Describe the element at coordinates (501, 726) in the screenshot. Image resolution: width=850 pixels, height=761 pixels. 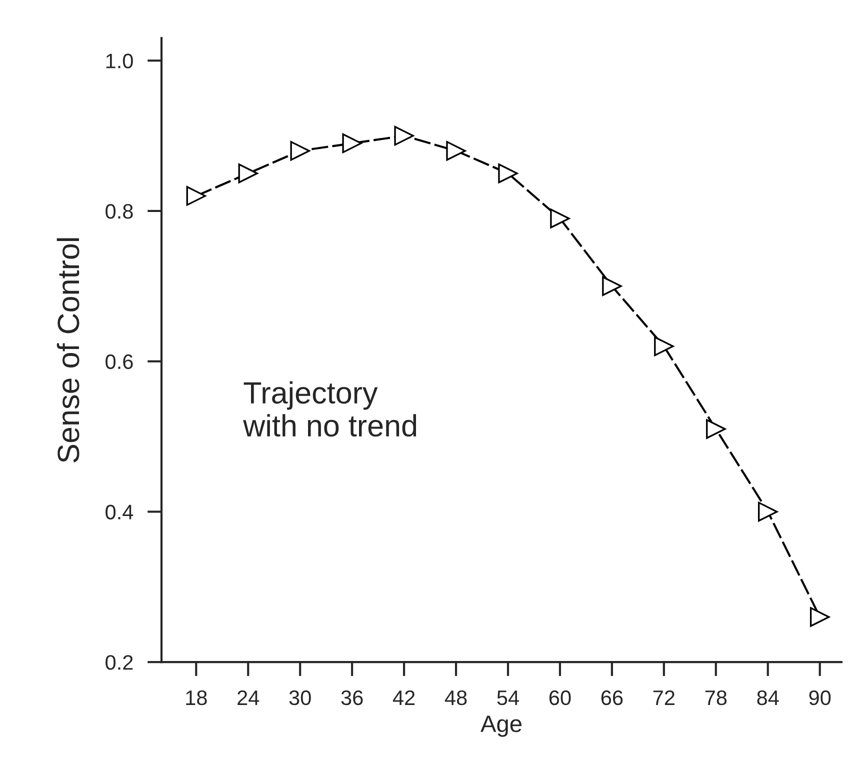
I see `x-axis-title: Age` at that location.